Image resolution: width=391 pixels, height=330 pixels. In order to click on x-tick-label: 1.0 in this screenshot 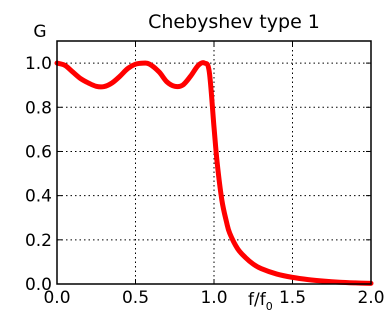, I will do `click(213, 298)`.